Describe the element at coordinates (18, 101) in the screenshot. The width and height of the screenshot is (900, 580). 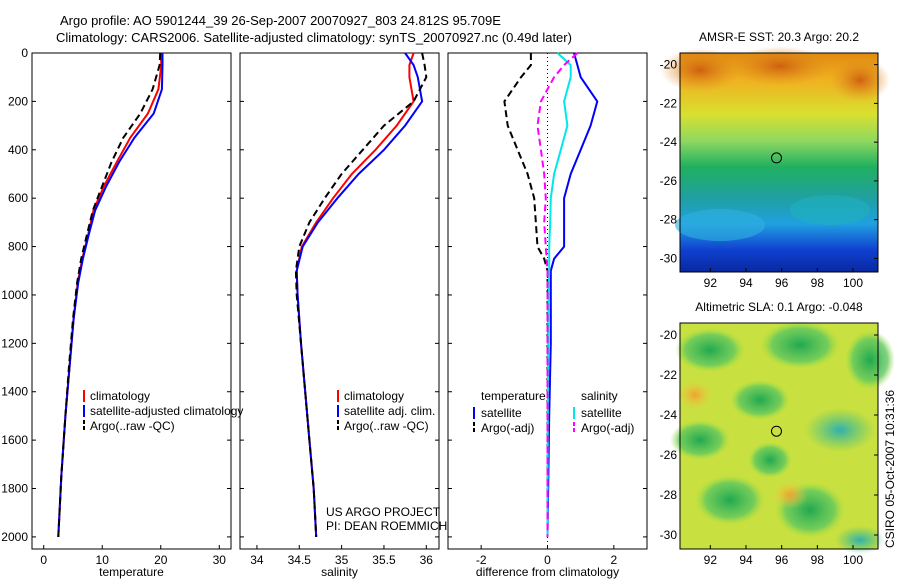
I see `y-tick-label: 200` at that location.